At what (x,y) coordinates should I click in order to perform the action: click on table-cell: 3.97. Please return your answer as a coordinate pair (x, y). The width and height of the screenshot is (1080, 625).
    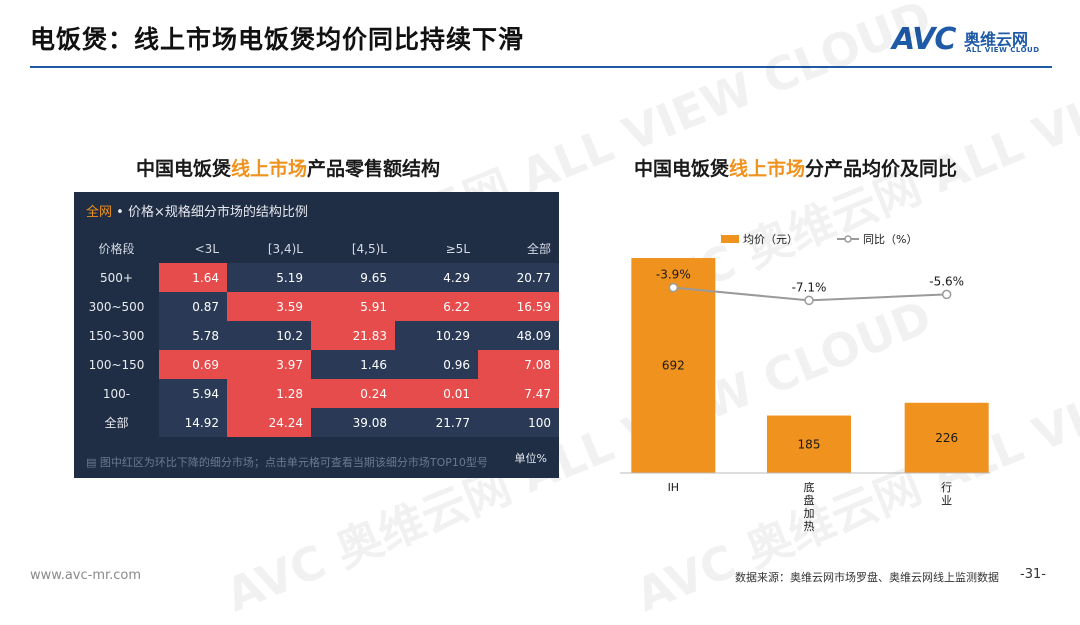
    Looking at the image, I should click on (269, 364).